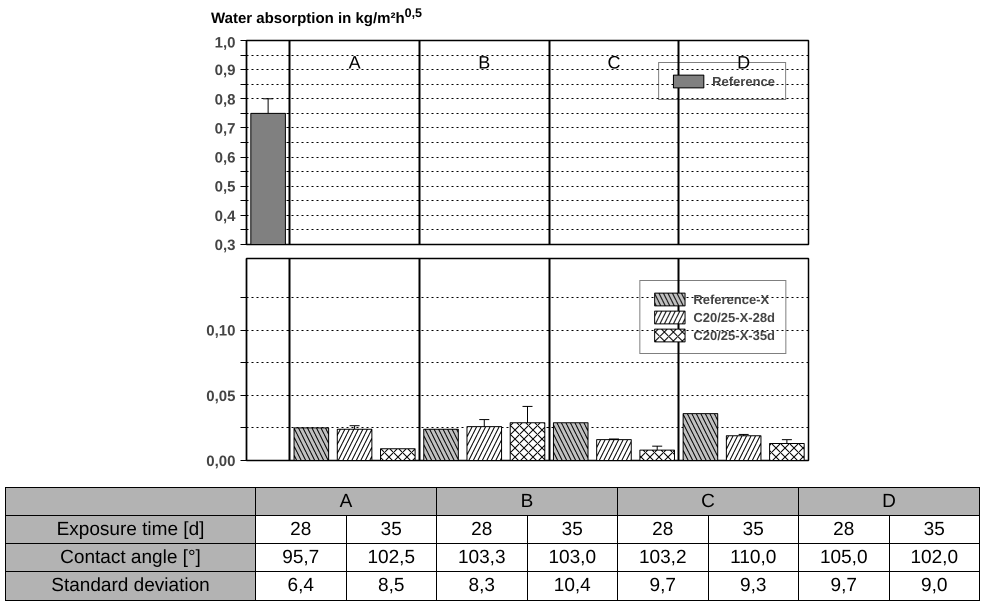 This screenshot has width=983, height=602. What do you see at coordinates (391, 557) in the screenshot?
I see `text: 102,5` at bounding box center [391, 557].